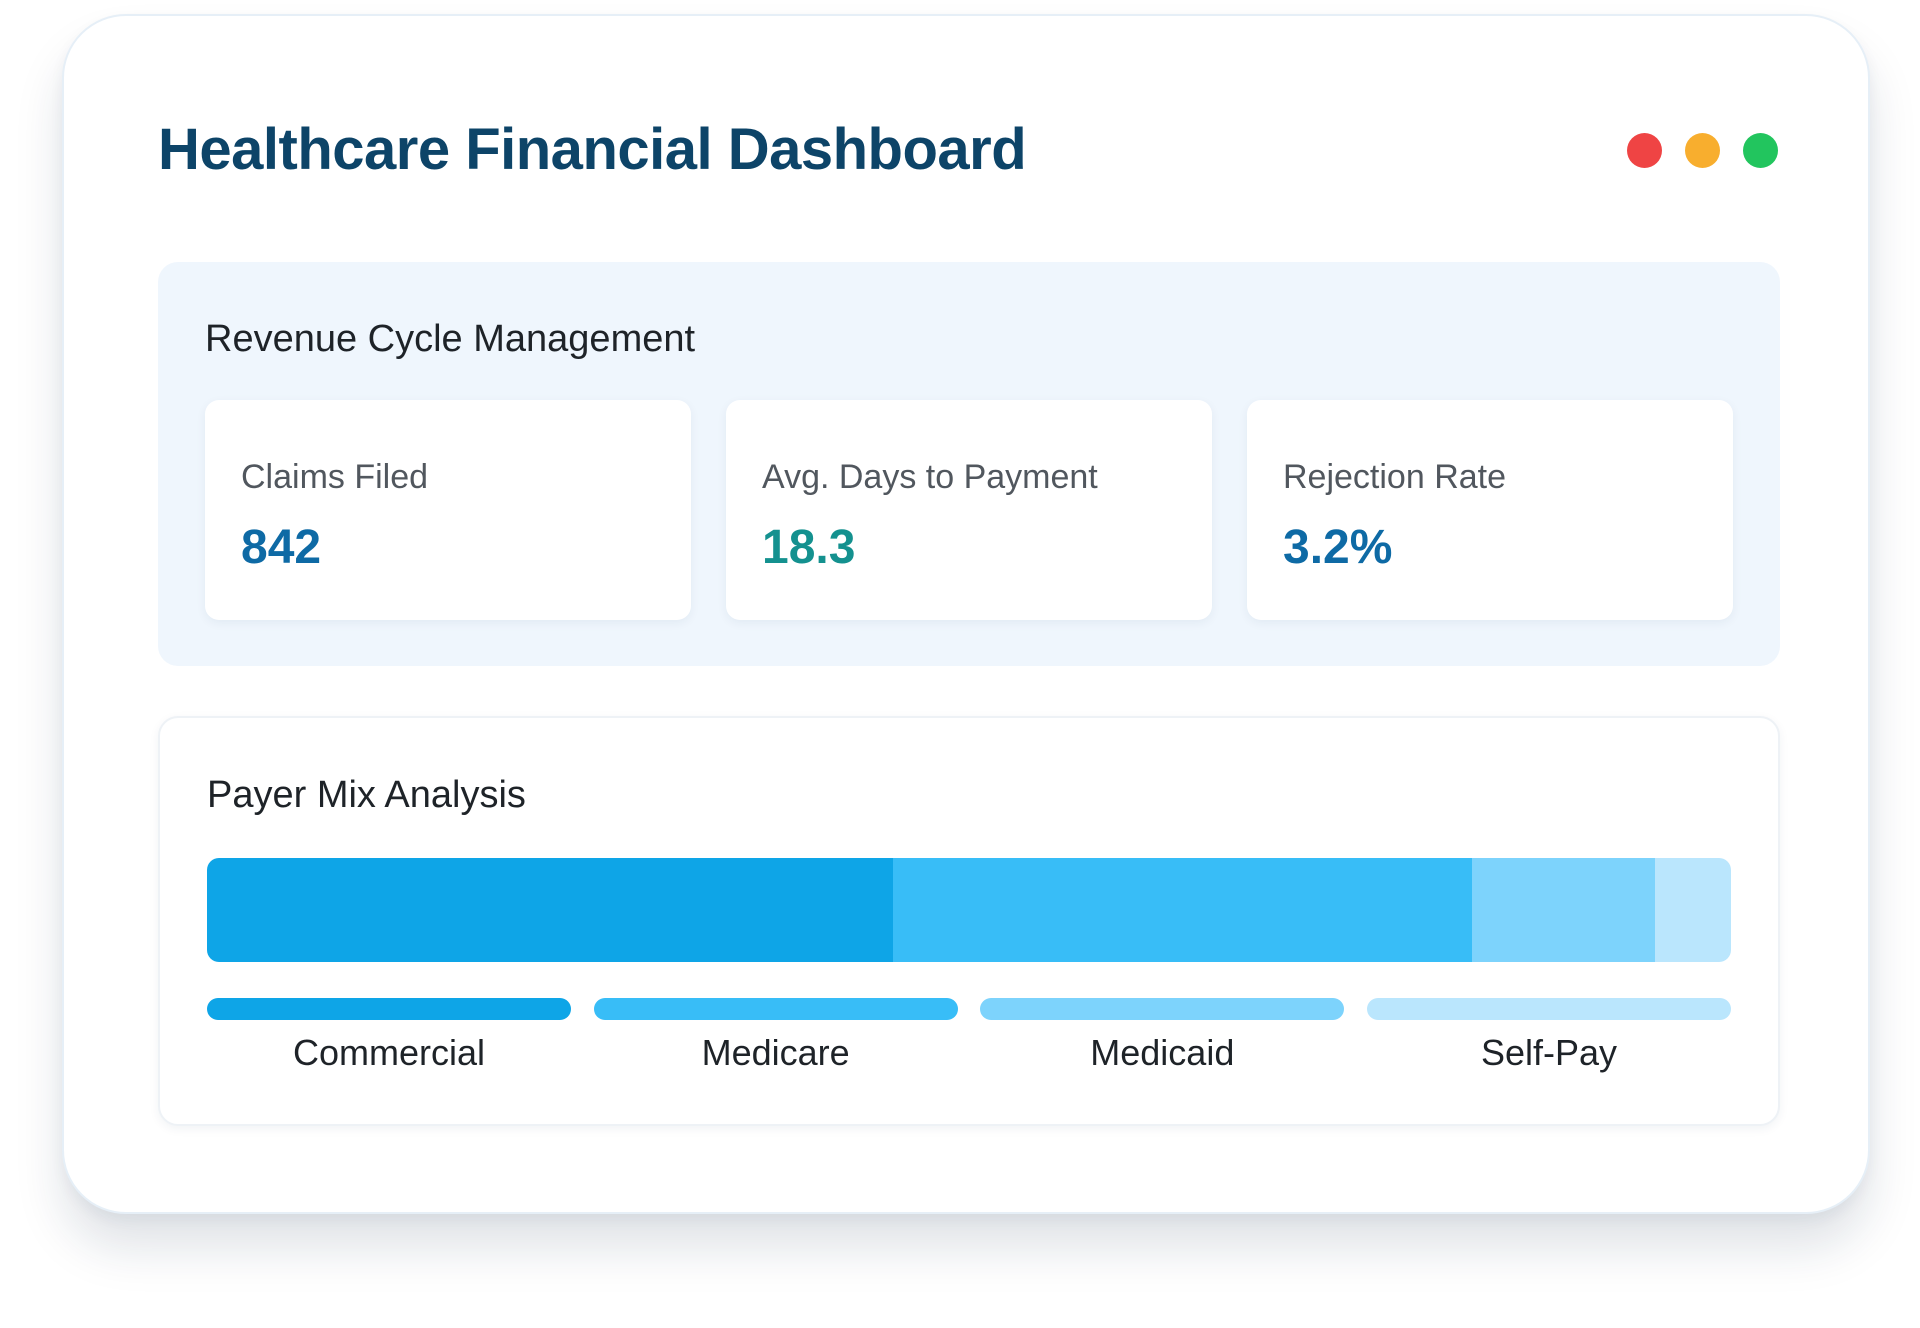  What do you see at coordinates (809, 547) in the screenshot?
I see `kpi-value: 18.3` at bounding box center [809, 547].